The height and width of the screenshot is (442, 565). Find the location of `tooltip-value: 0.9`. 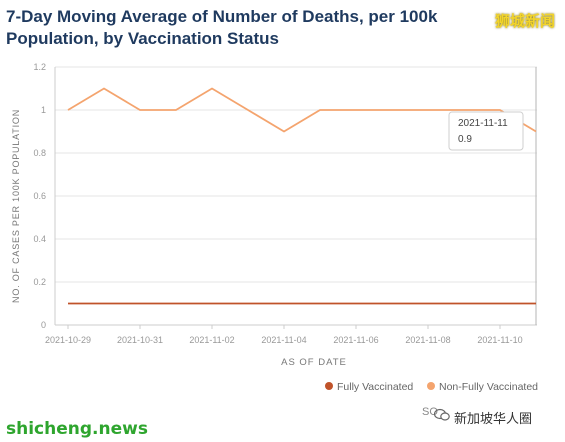

tooltip-value: 0.9 is located at coordinates (465, 139).